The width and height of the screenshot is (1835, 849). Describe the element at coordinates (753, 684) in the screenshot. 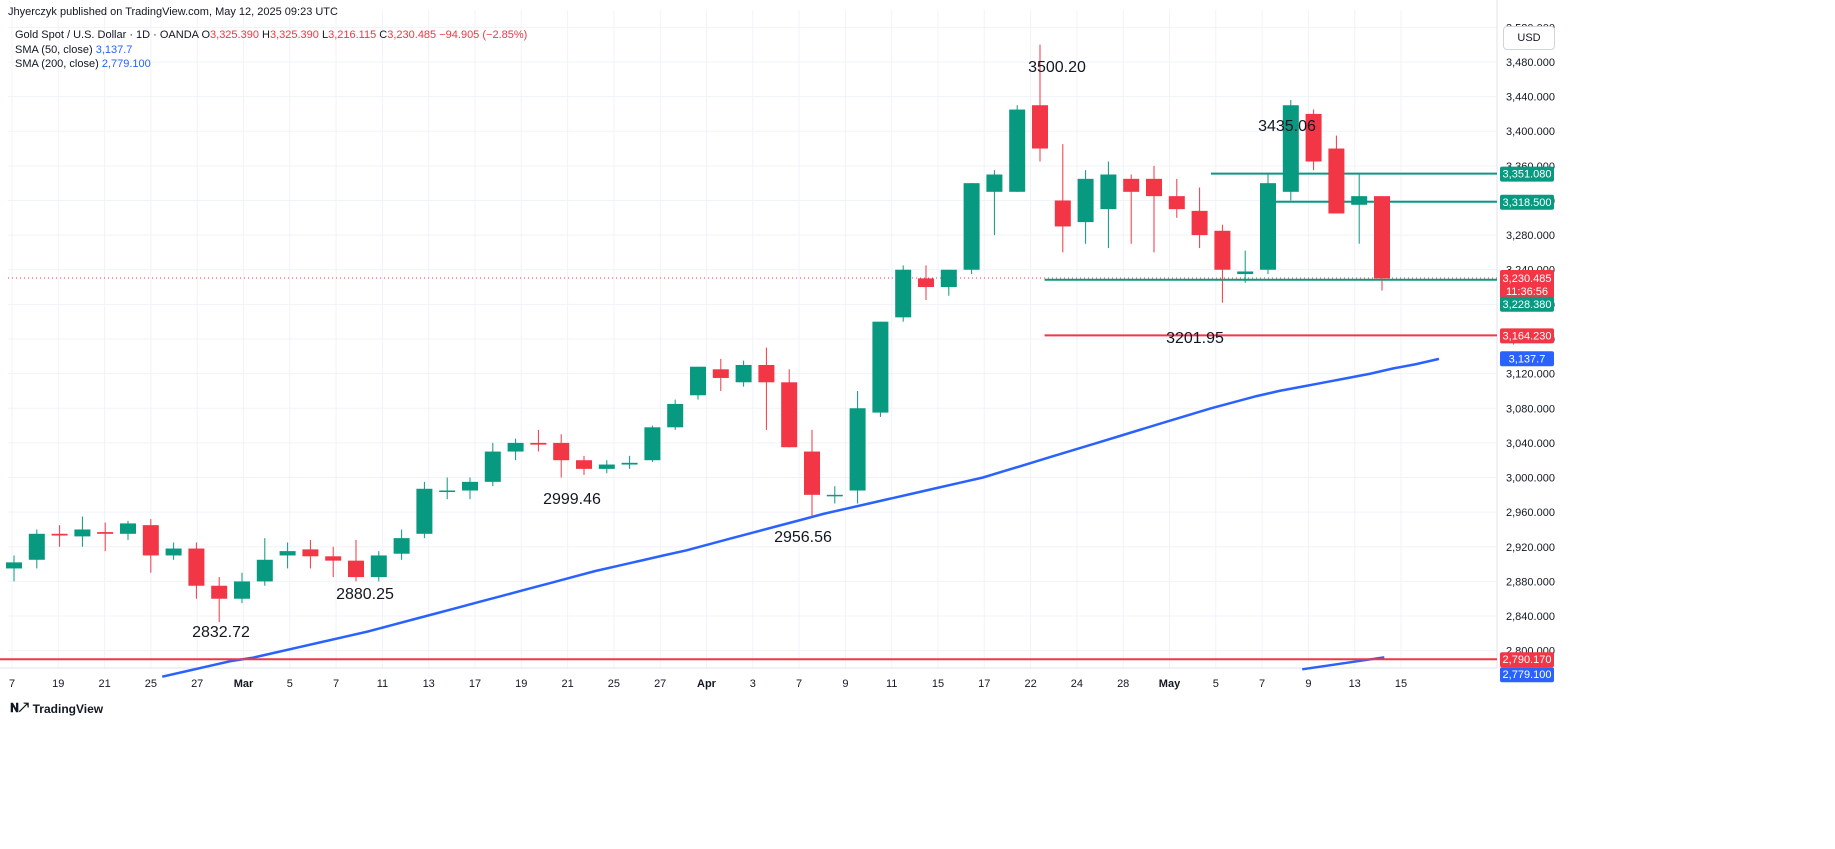

I see `x-tick-label: 3` at that location.